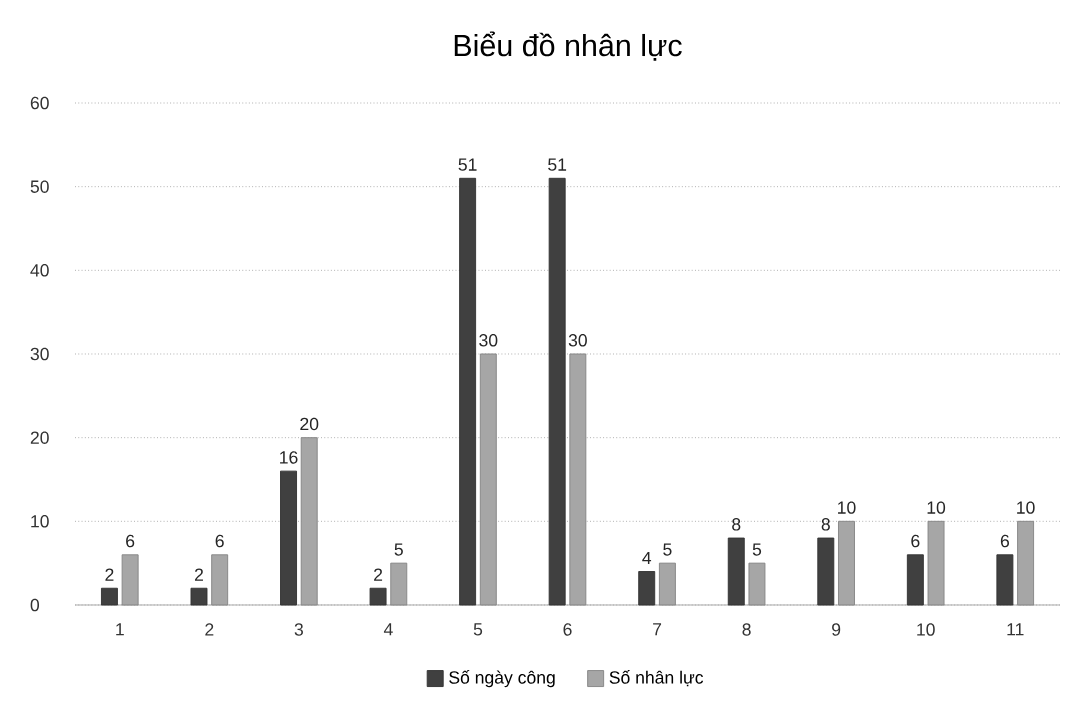 The image size is (1084, 726). Describe the element at coordinates (567, 629) in the screenshot. I see `x-tick-label: 6` at that location.